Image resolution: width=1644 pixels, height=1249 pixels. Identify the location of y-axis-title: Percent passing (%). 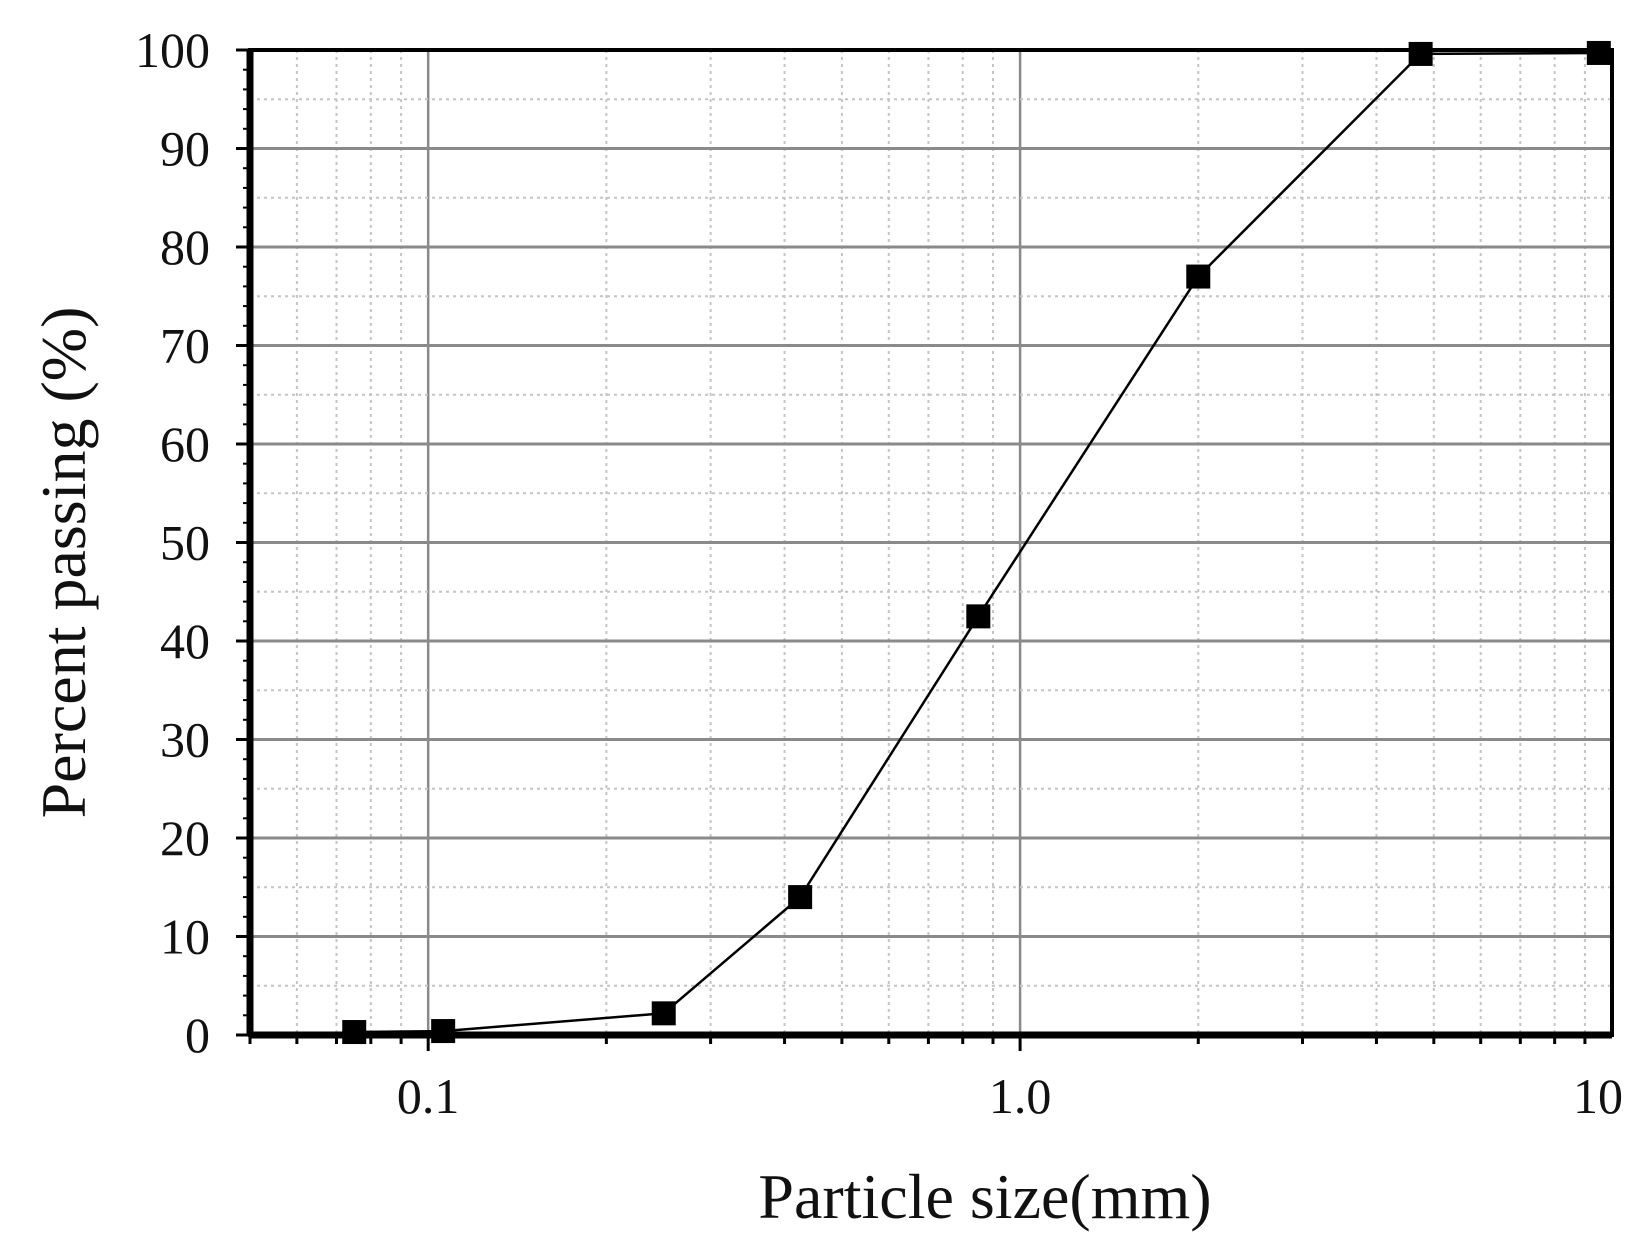
(63, 563).